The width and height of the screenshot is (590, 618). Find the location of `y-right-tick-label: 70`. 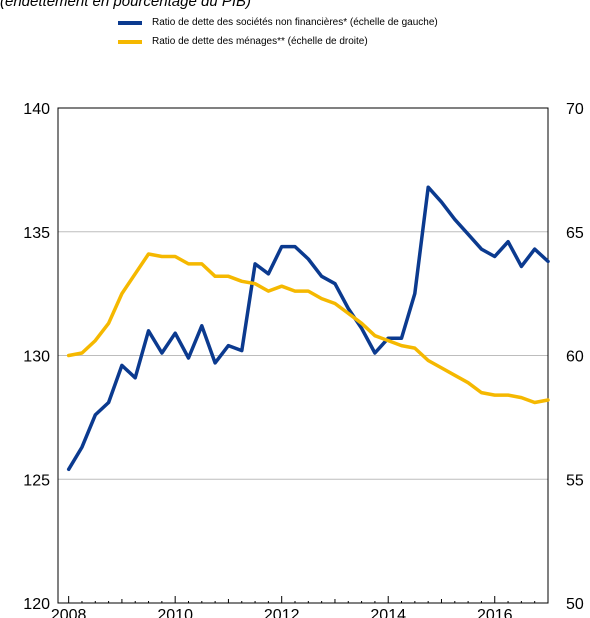

y-right-tick-label: 70 is located at coordinates (575, 109).